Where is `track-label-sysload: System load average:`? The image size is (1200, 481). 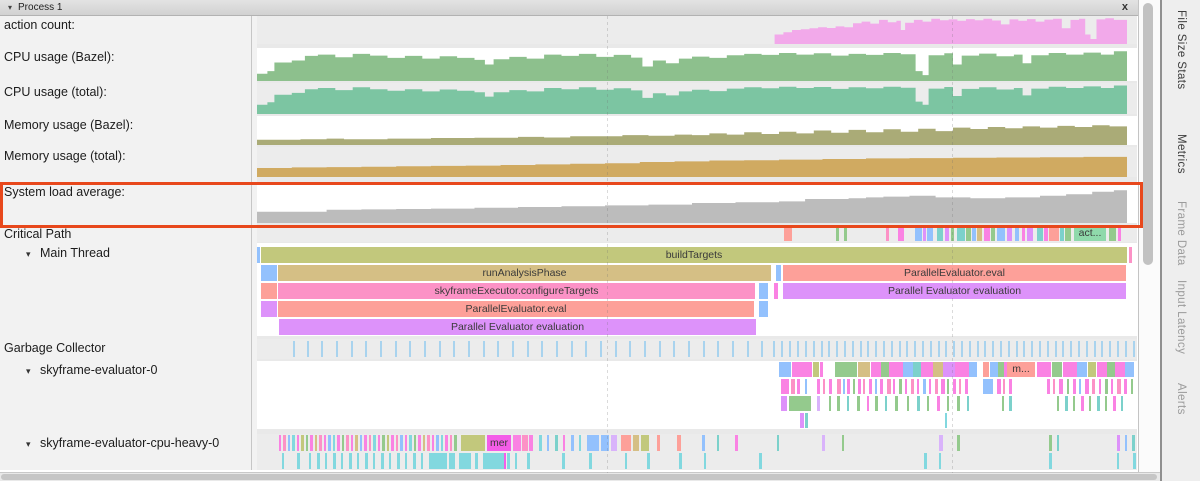
track-label-sysload: System load average: is located at coordinates (126, 203).